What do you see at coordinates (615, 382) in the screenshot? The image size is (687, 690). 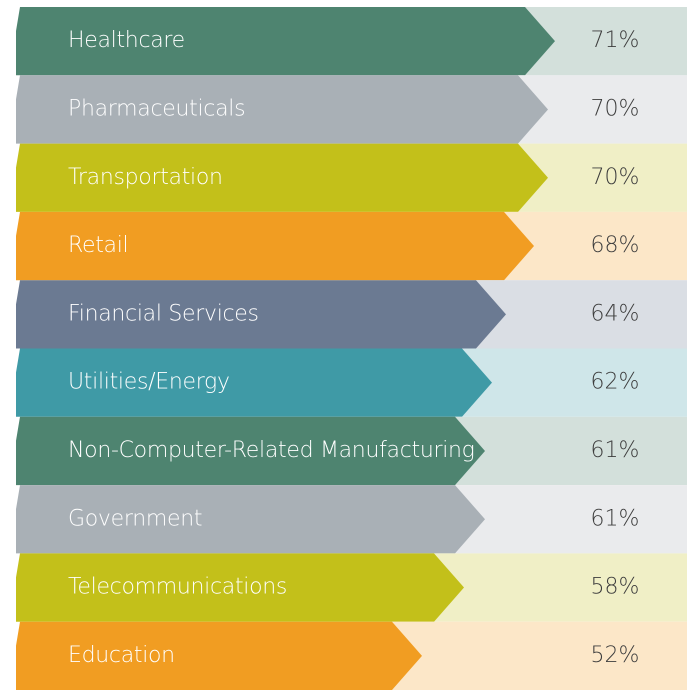 I see `value-label: 62%` at bounding box center [615, 382].